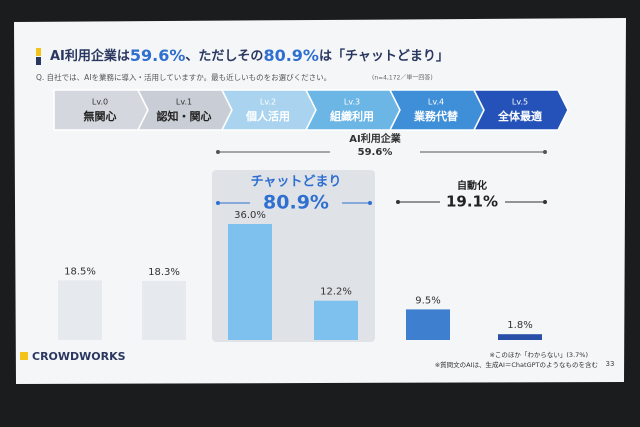 The height and width of the screenshot is (427, 640). I want to click on stage-name: 無関心, so click(100, 116).